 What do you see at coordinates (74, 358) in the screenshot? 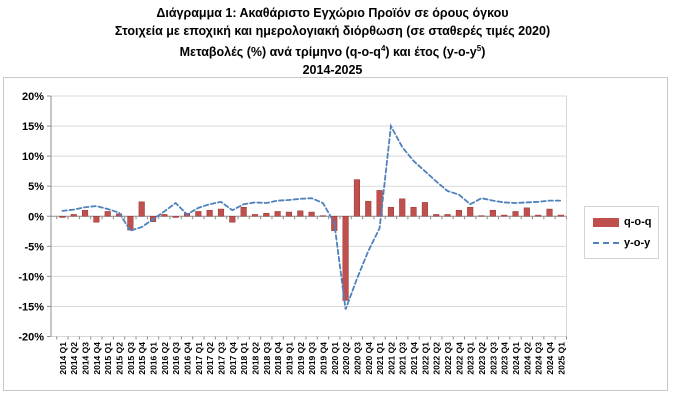
I see `x-axis-label: 2014 Q2` at bounding box center [74, 358].